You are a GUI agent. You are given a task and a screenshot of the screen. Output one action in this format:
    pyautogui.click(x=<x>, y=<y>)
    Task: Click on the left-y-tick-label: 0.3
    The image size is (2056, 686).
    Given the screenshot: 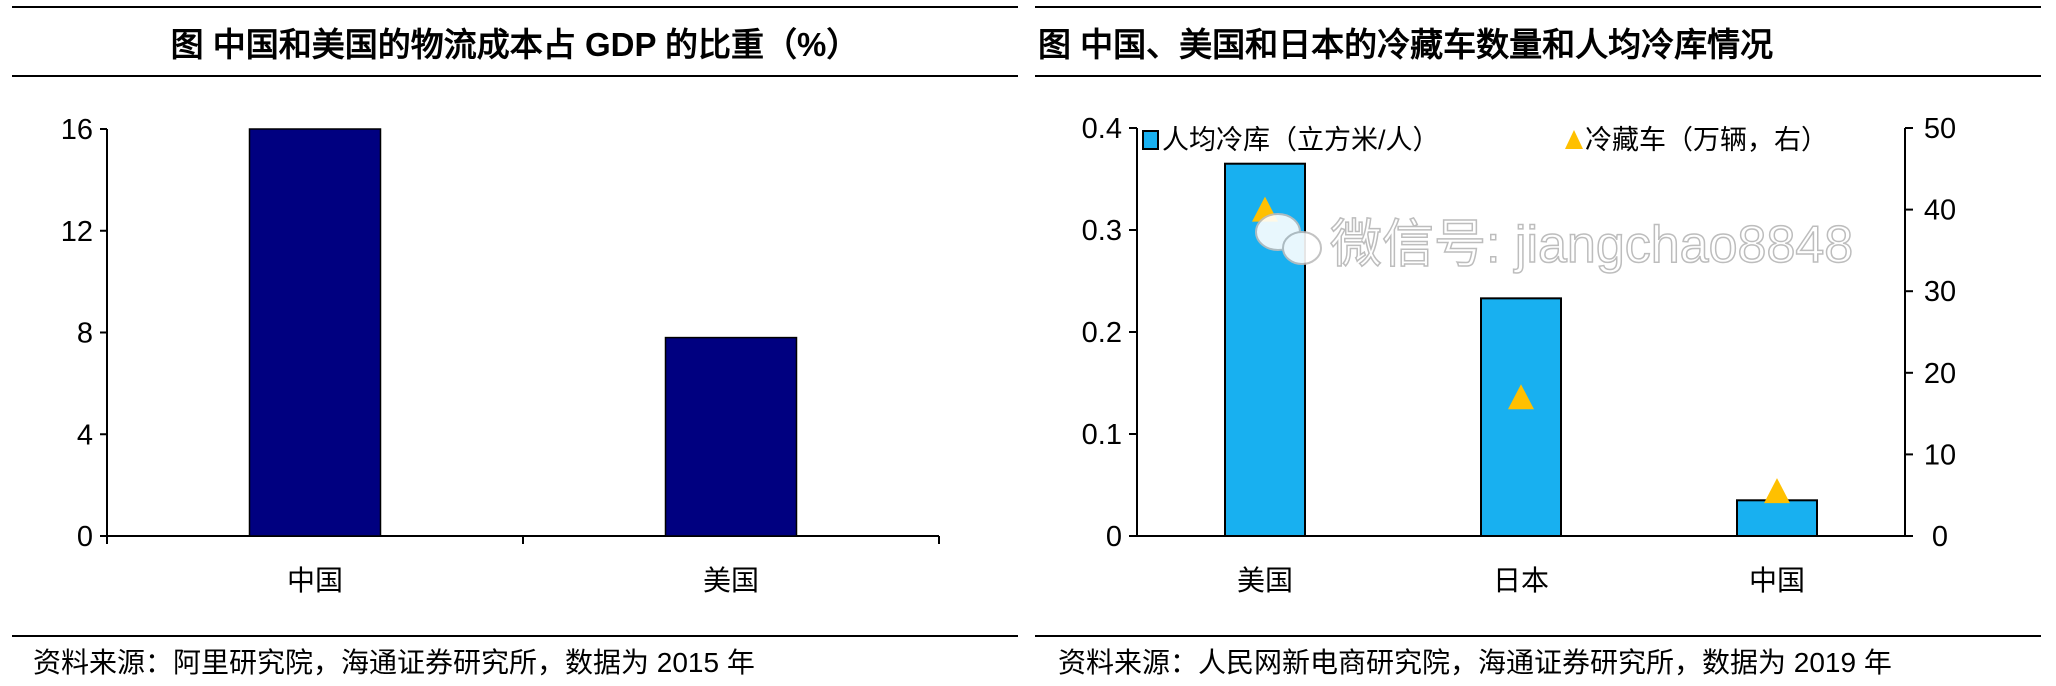 What is the action you would take?
    pyautogui.click(x=1102, y=231)
    